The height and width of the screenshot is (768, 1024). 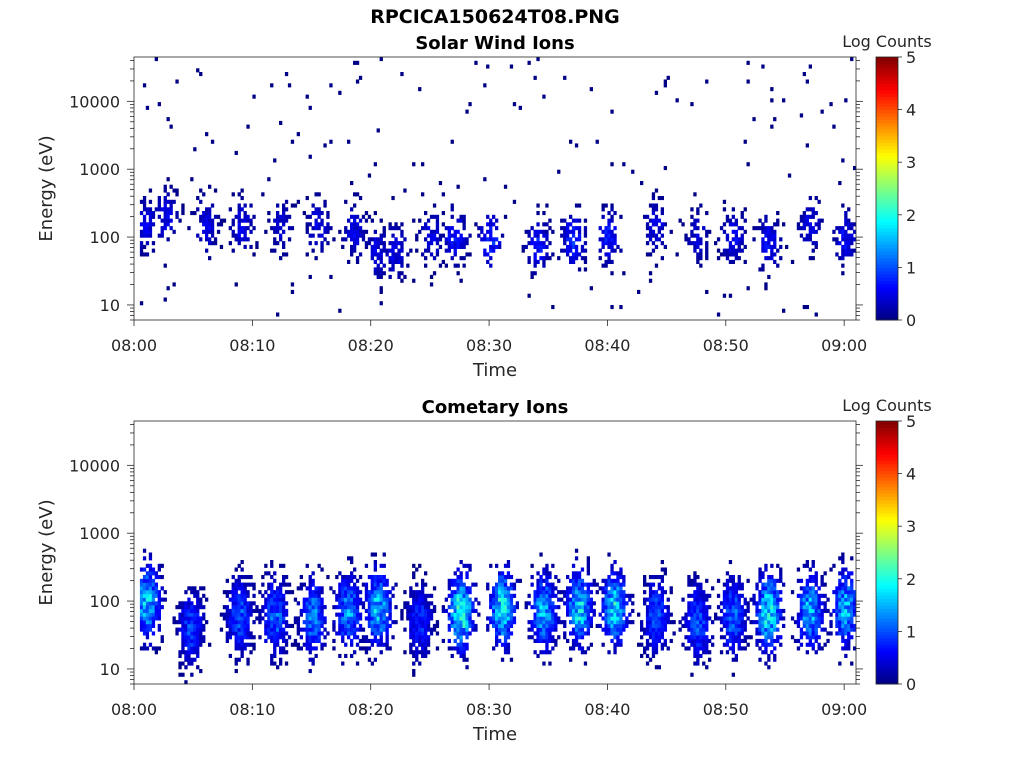 I want to click on x-tick-label: 08:10, so click(x=252, y=709).